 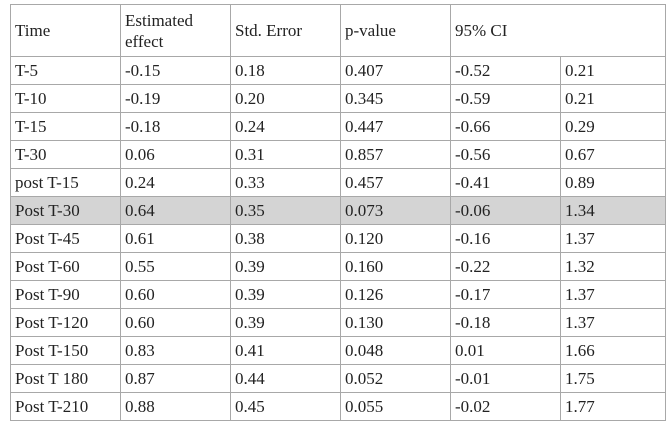 I want to click on cell-estimated-effect: 0.55, so click(x=175, y=266).